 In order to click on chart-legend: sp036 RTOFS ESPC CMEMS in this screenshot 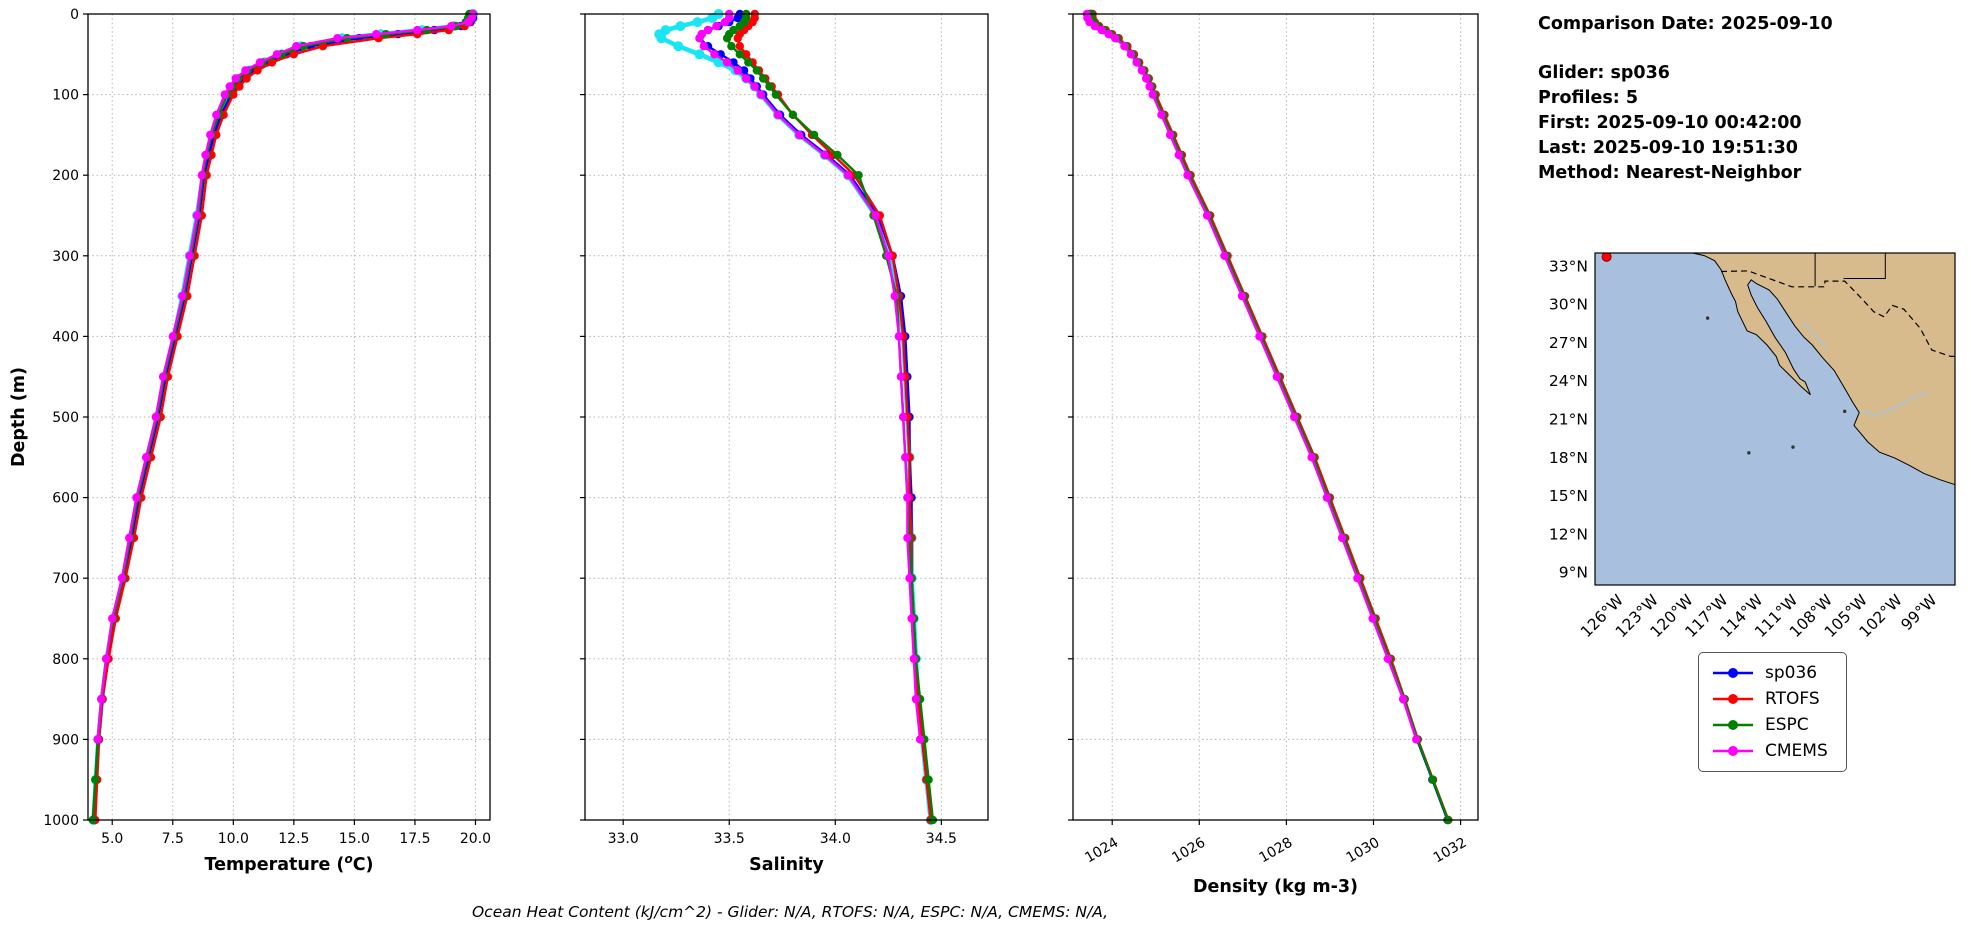, I will do `click(1772, 712)`.